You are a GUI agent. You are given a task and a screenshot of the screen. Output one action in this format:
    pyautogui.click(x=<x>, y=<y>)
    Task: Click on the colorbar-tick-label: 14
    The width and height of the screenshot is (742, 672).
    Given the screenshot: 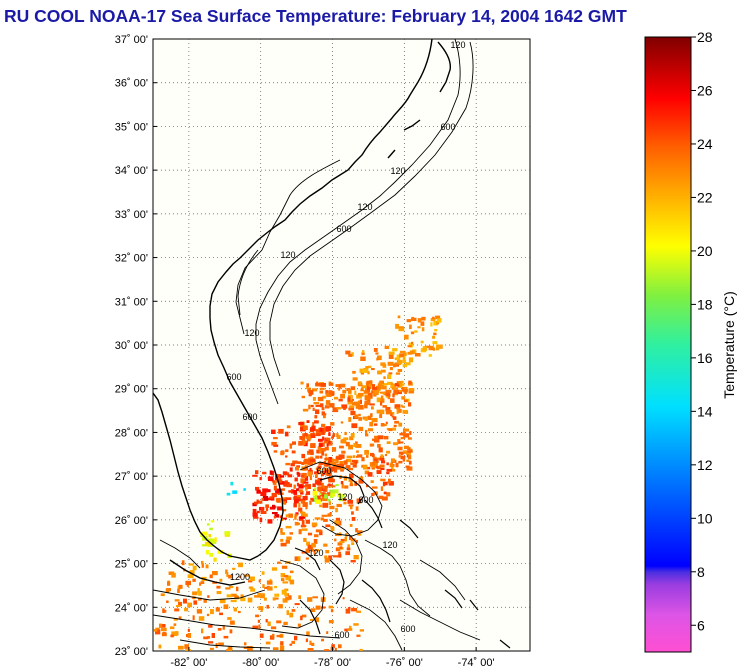 What is the action you would take?
    pyautogui.click(x=705, y=411)
    